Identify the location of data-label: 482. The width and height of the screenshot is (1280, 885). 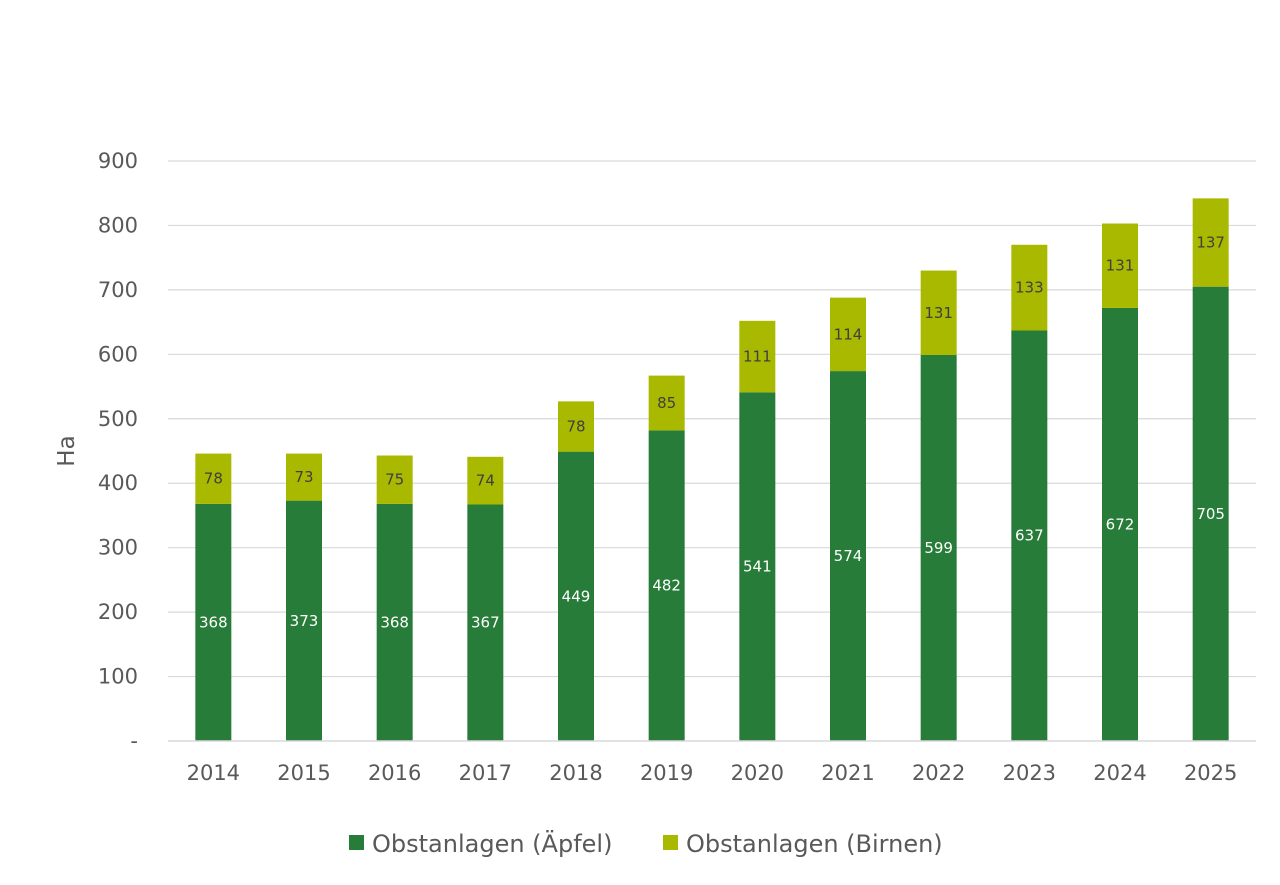
(666, 586).